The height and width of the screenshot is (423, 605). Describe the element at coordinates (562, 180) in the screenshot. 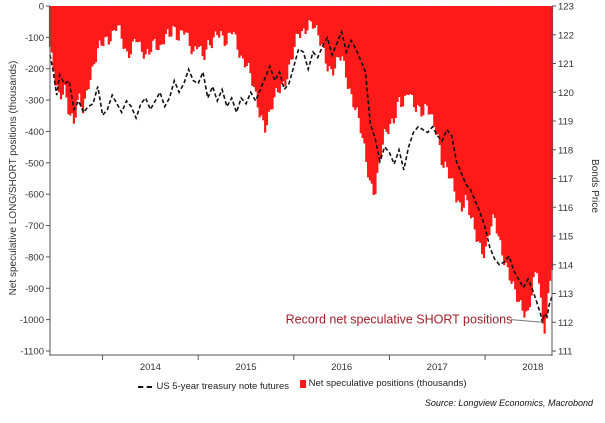

I see `right-axis: 111 112 113 114 115 116 117 118 119 120 121 122 123` at that location.